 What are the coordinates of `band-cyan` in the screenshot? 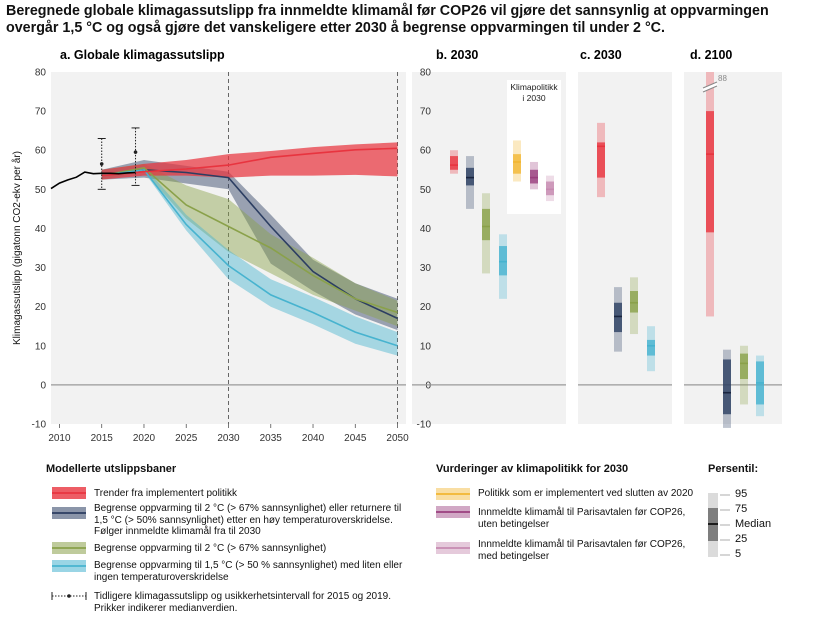 It's located at (249, 260).